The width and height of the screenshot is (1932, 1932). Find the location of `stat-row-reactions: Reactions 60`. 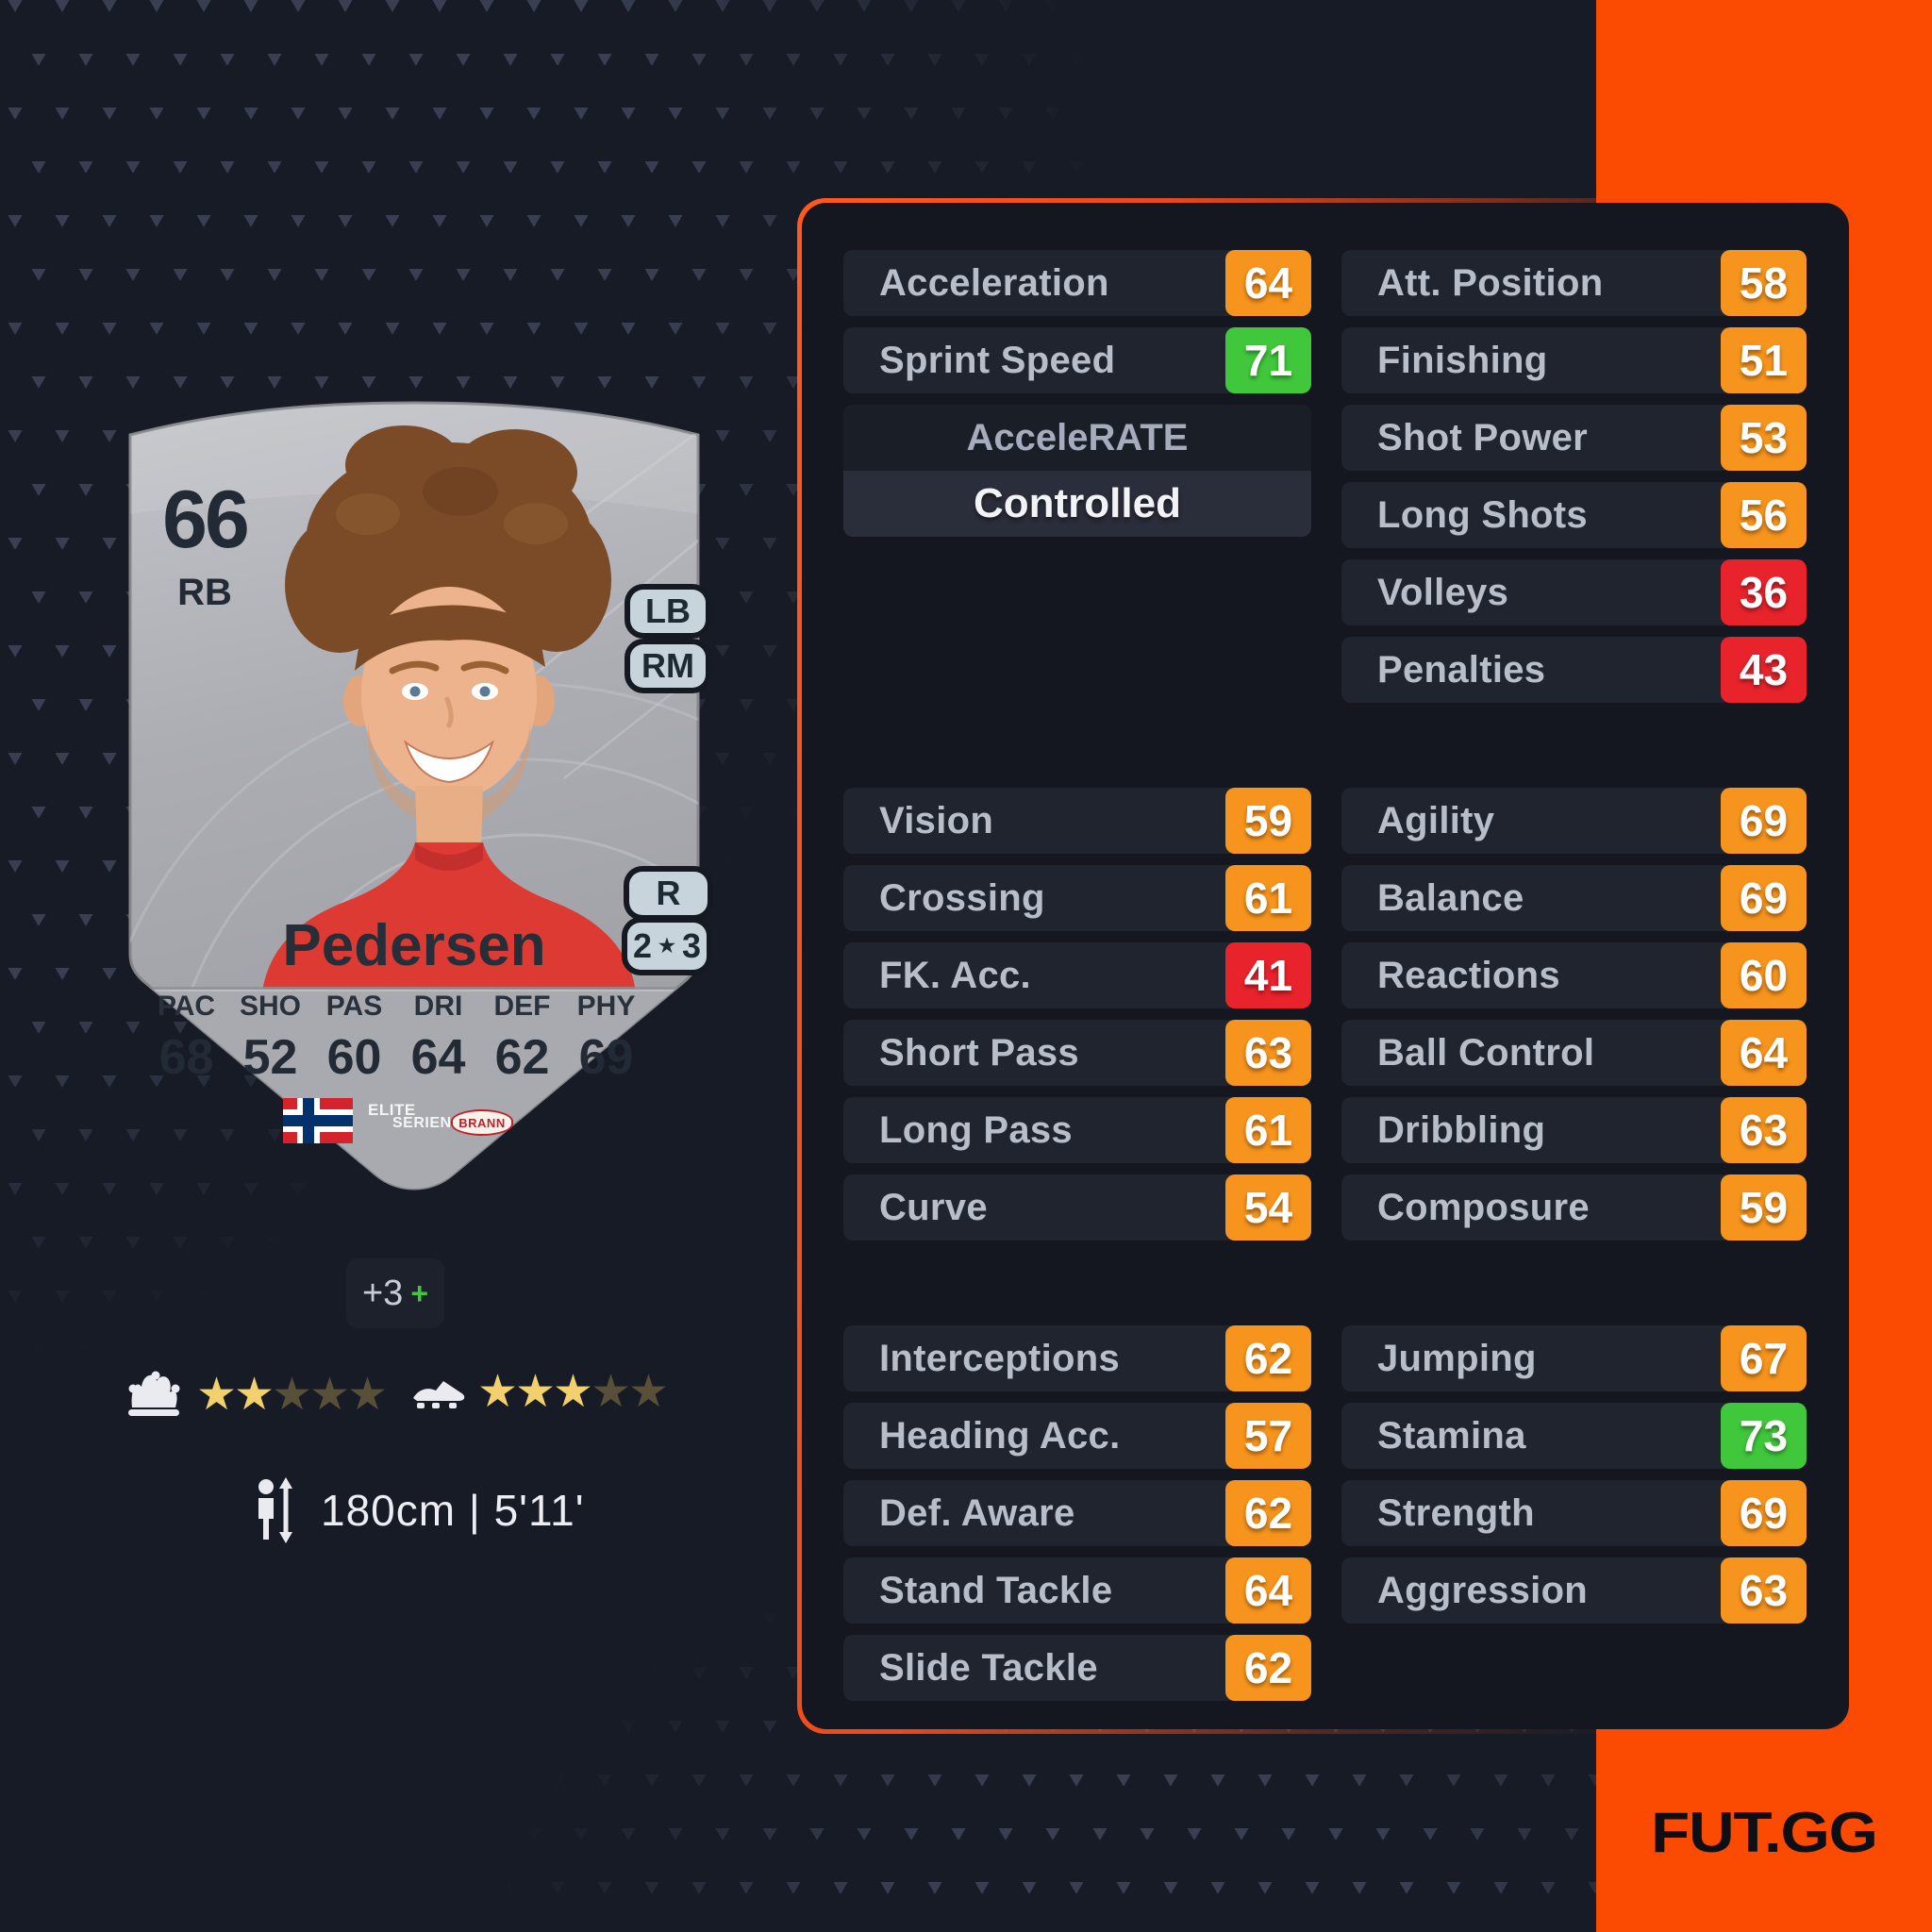

stat-row-reactions: Reactions 60 is located at coordinates (1574, 975).